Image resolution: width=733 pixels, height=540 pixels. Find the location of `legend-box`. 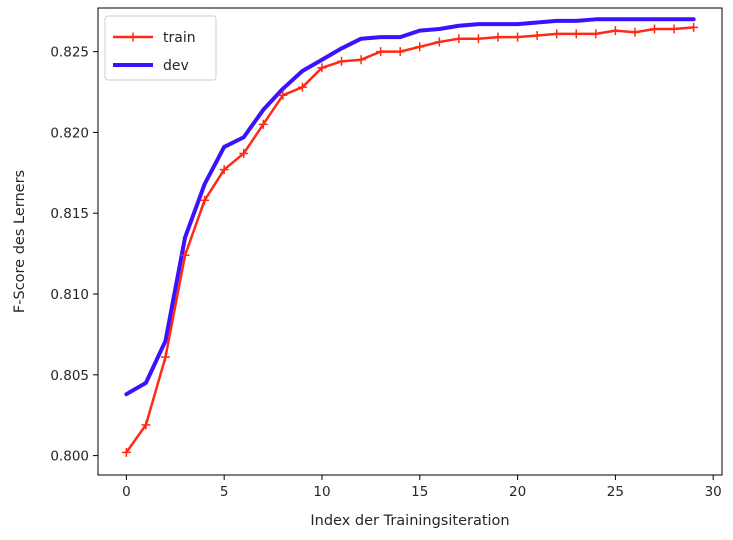

legend-box is located at coordinates (160, 48).